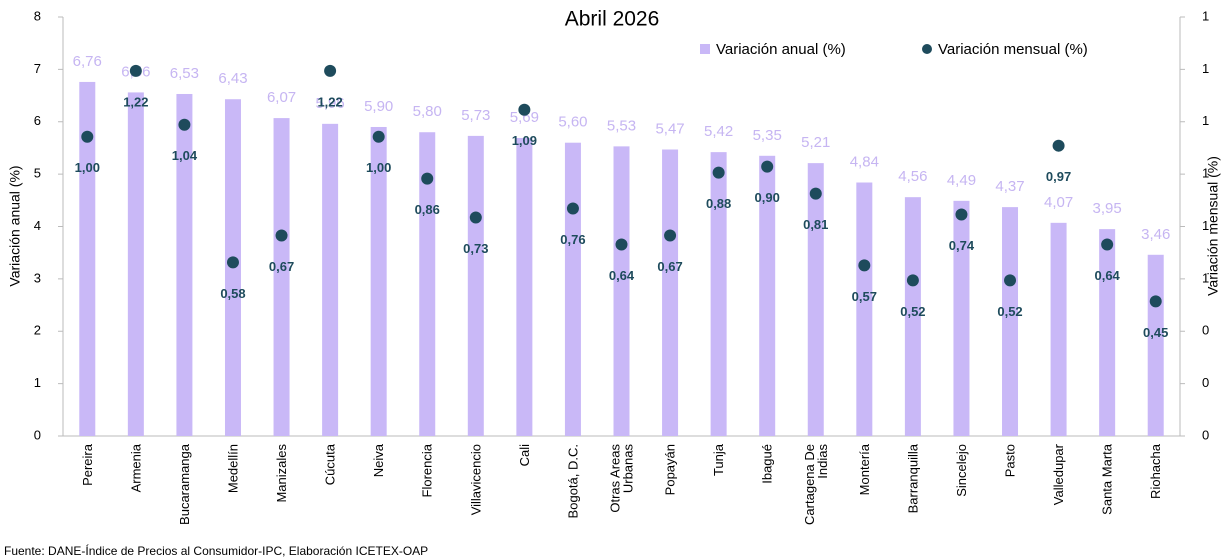 The height and width of the screenshot is (560, 1228). Describe the element at coordinates (767, 464) in the screenshot. I see `x-tick-label: Ibagué` at that location.